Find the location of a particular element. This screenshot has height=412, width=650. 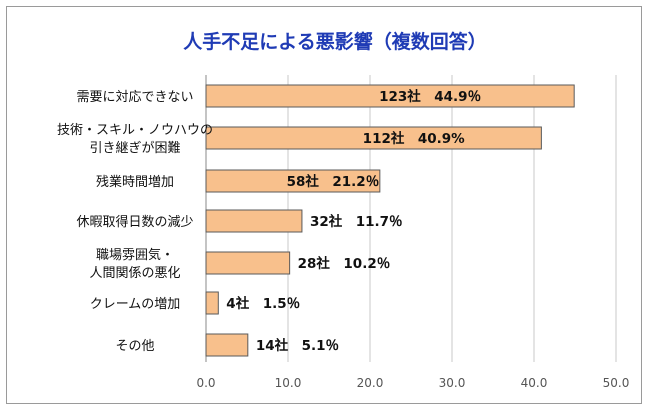

x-tick-label: 50.0 is located at coordinates (616, 383).